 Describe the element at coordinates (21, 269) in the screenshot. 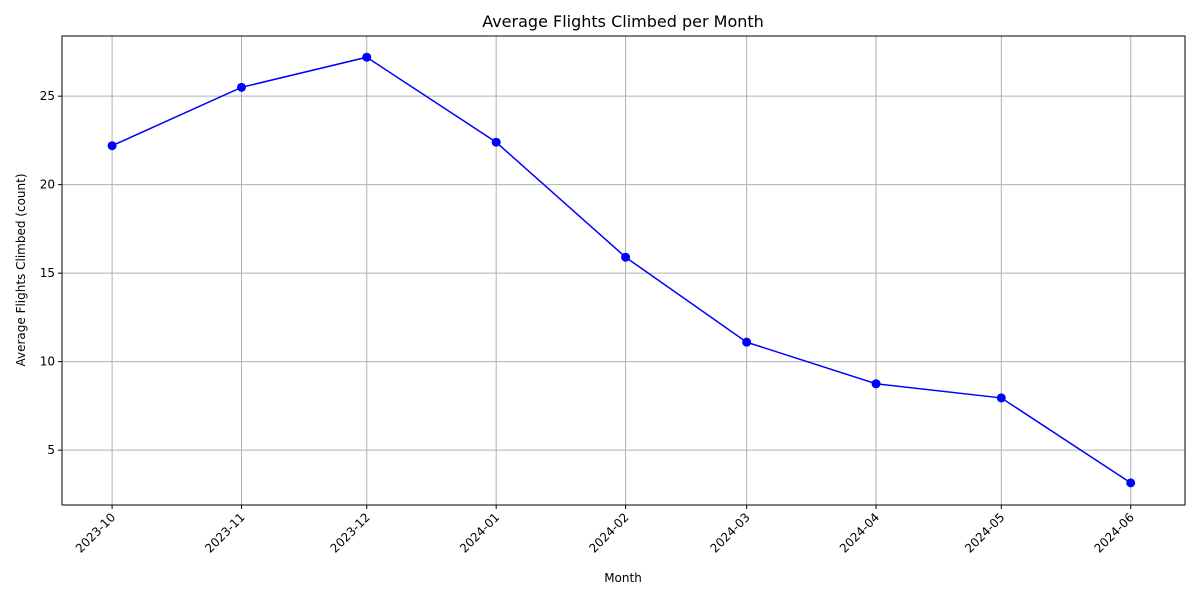

I see `y-axis-label: Average Flights Climbed (count)` at that location.